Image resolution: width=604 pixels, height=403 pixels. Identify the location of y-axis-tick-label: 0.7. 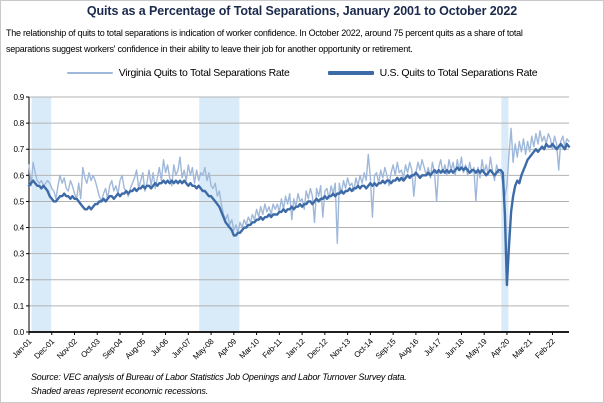
(18, 149).